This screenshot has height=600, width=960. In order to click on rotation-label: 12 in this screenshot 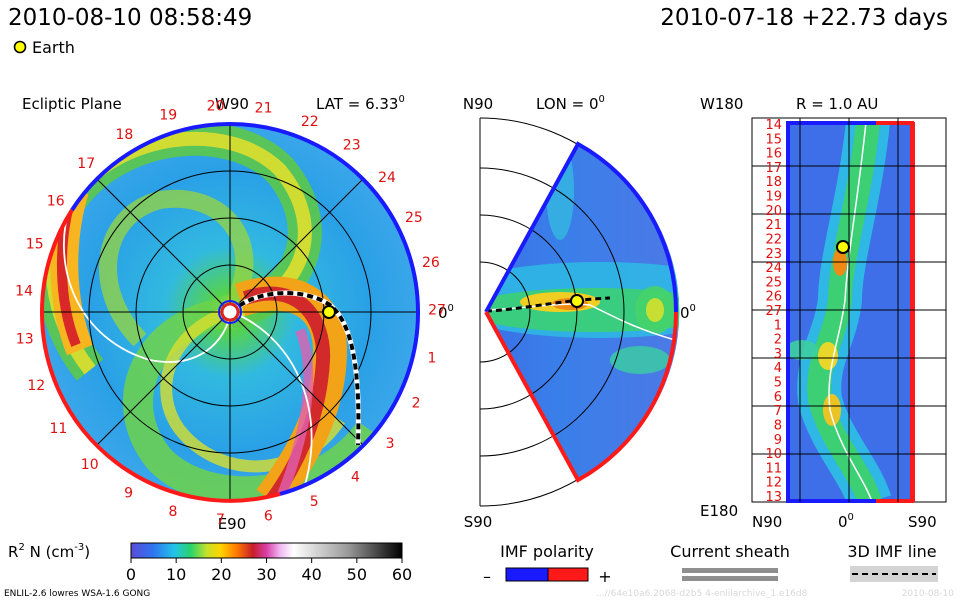, I will do `click(36, 386)`.